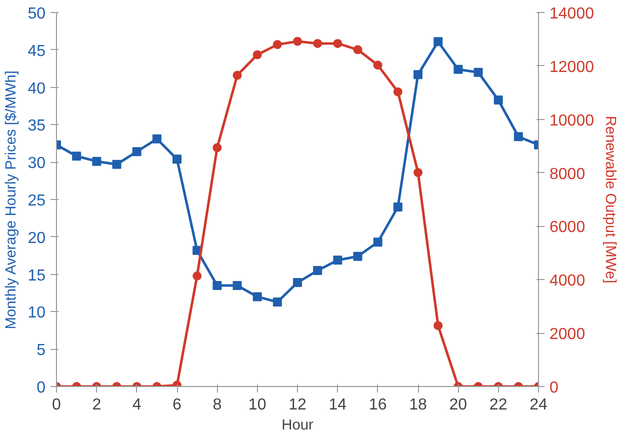 This screenshot has width=624, height=440. I want to click on y-tick-label: 30, so click(37, 163).